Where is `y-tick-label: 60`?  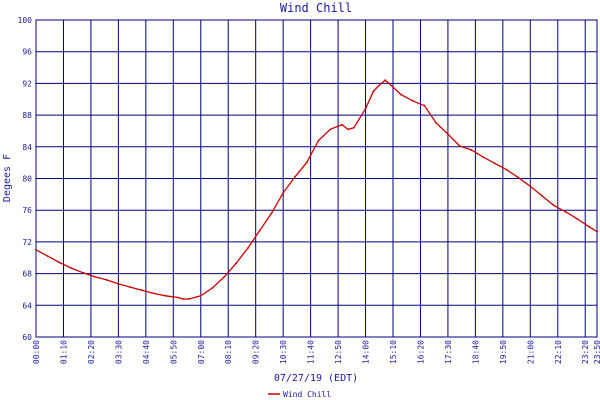 y-tick-label: 60 is located at coordinates (27, 337).